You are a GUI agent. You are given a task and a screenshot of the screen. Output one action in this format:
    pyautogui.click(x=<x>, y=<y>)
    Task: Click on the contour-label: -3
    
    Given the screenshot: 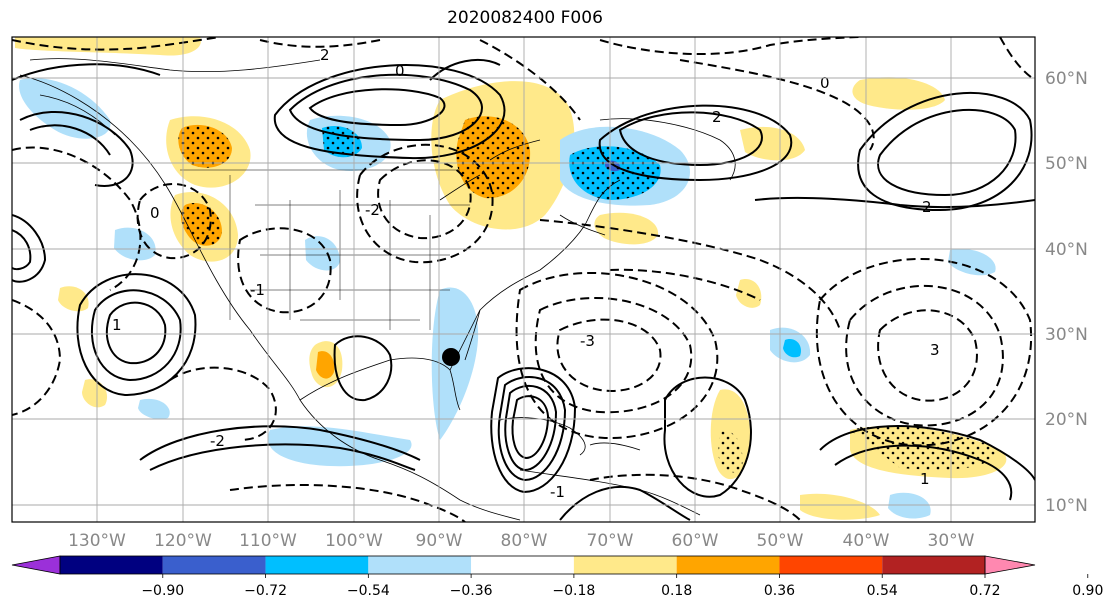 What is the action you would take?
    pyautogui.click(x=587, y=341)
    